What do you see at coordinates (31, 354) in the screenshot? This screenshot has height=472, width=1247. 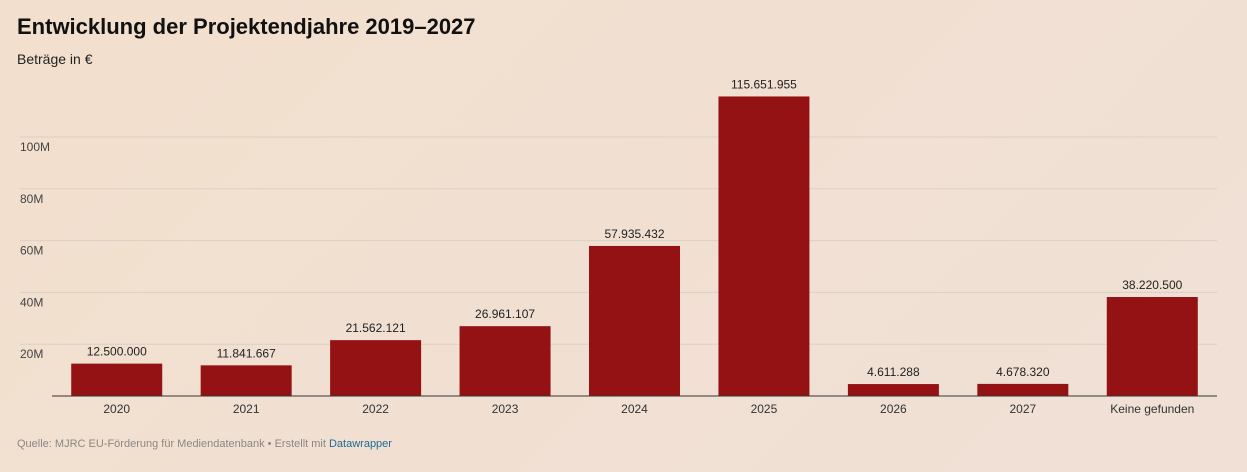 I see `y-tick-label: 20M` at bounding box center [31, 354].